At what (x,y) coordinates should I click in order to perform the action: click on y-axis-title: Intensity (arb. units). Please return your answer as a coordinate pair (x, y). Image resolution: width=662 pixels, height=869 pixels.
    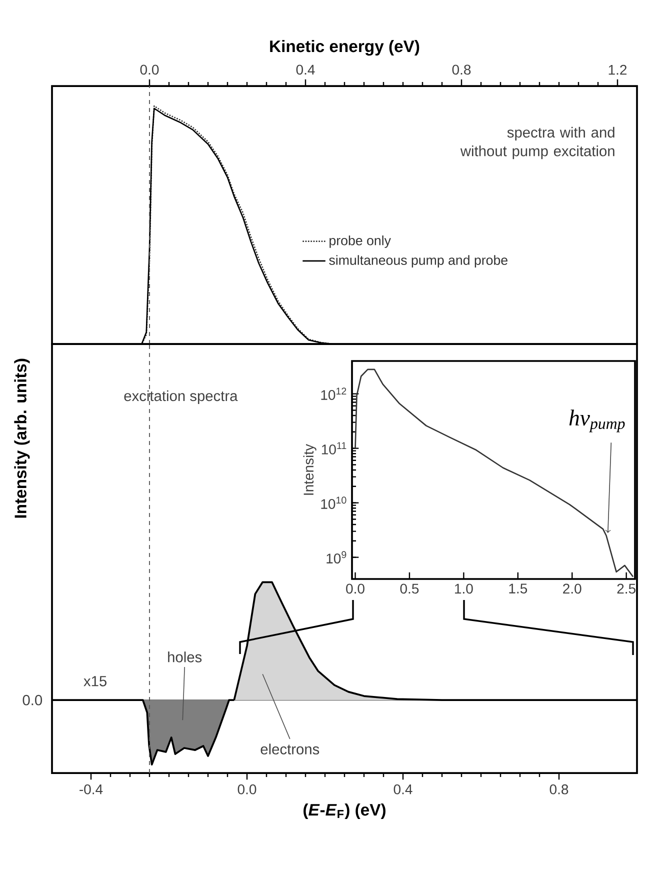
    Looking at the image, I should click on (22, 438).